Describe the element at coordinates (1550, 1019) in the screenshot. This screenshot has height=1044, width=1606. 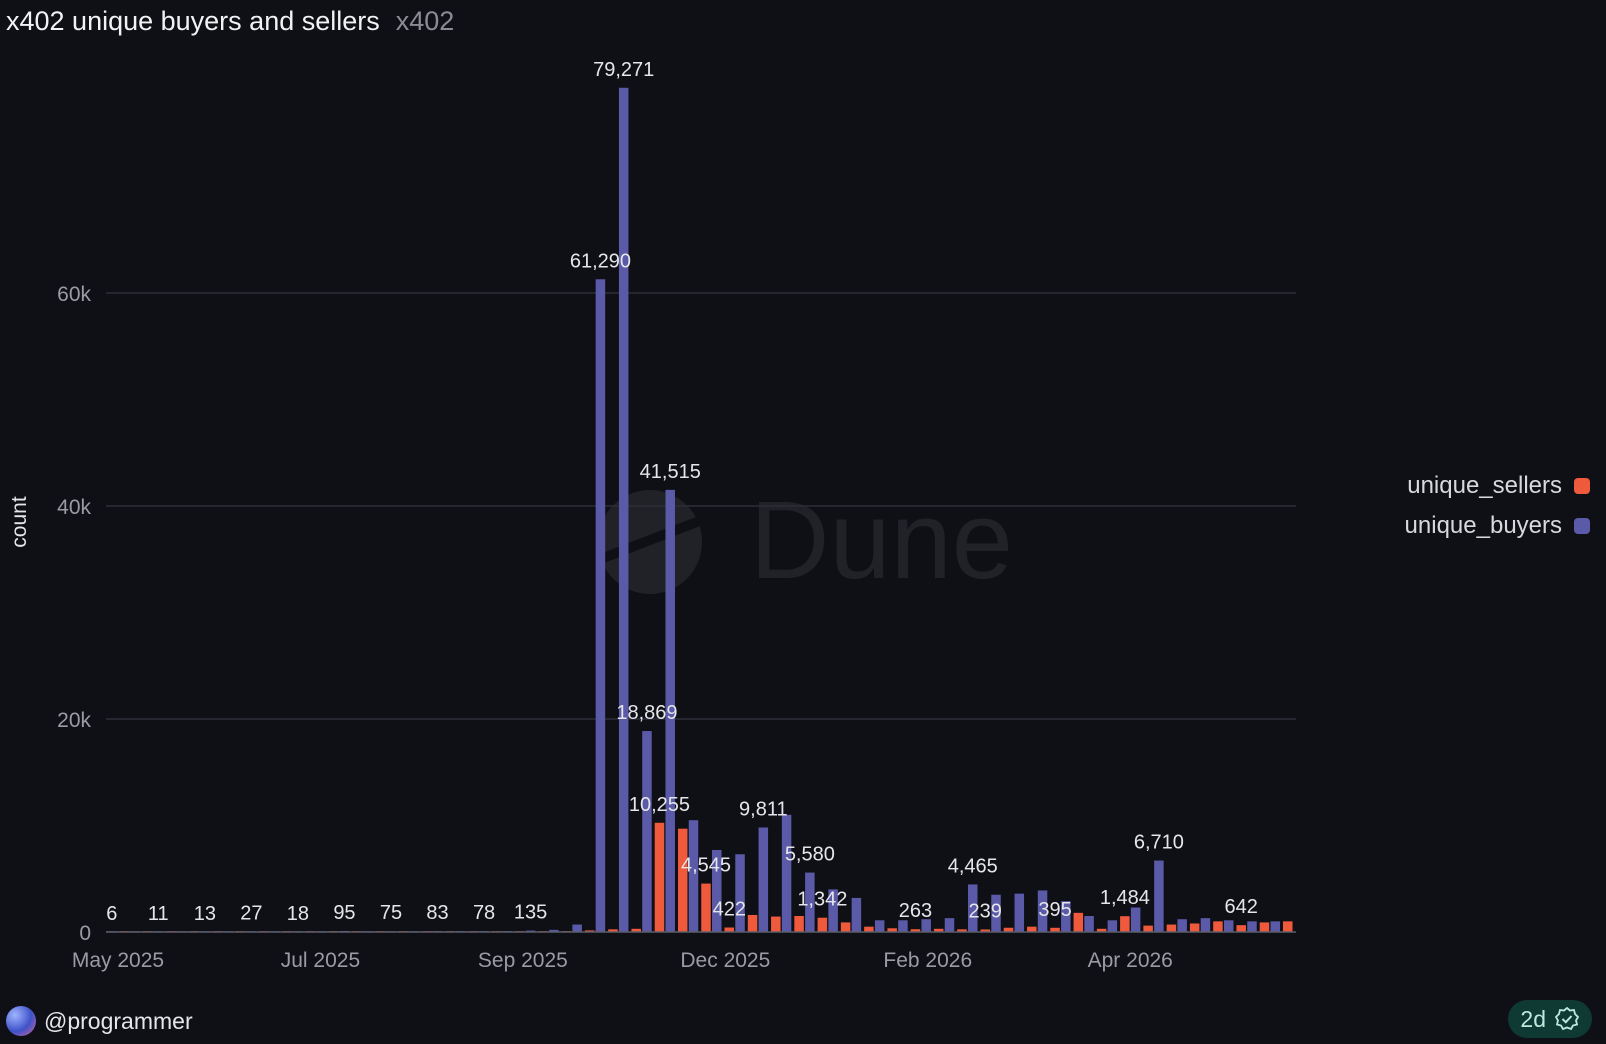
I see `freshness-badge: 2d` at that location.